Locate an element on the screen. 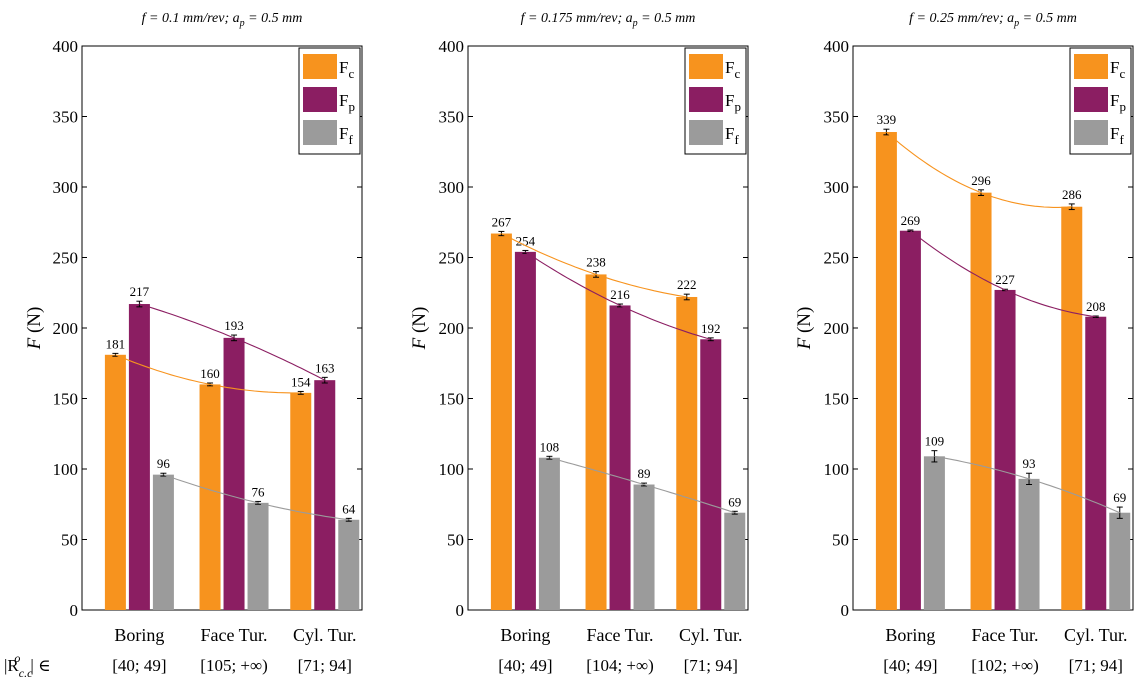 Image resolution: width=1146 pixels, height=683 pixels. data-label: 339 is located at coordinates (887, 119).